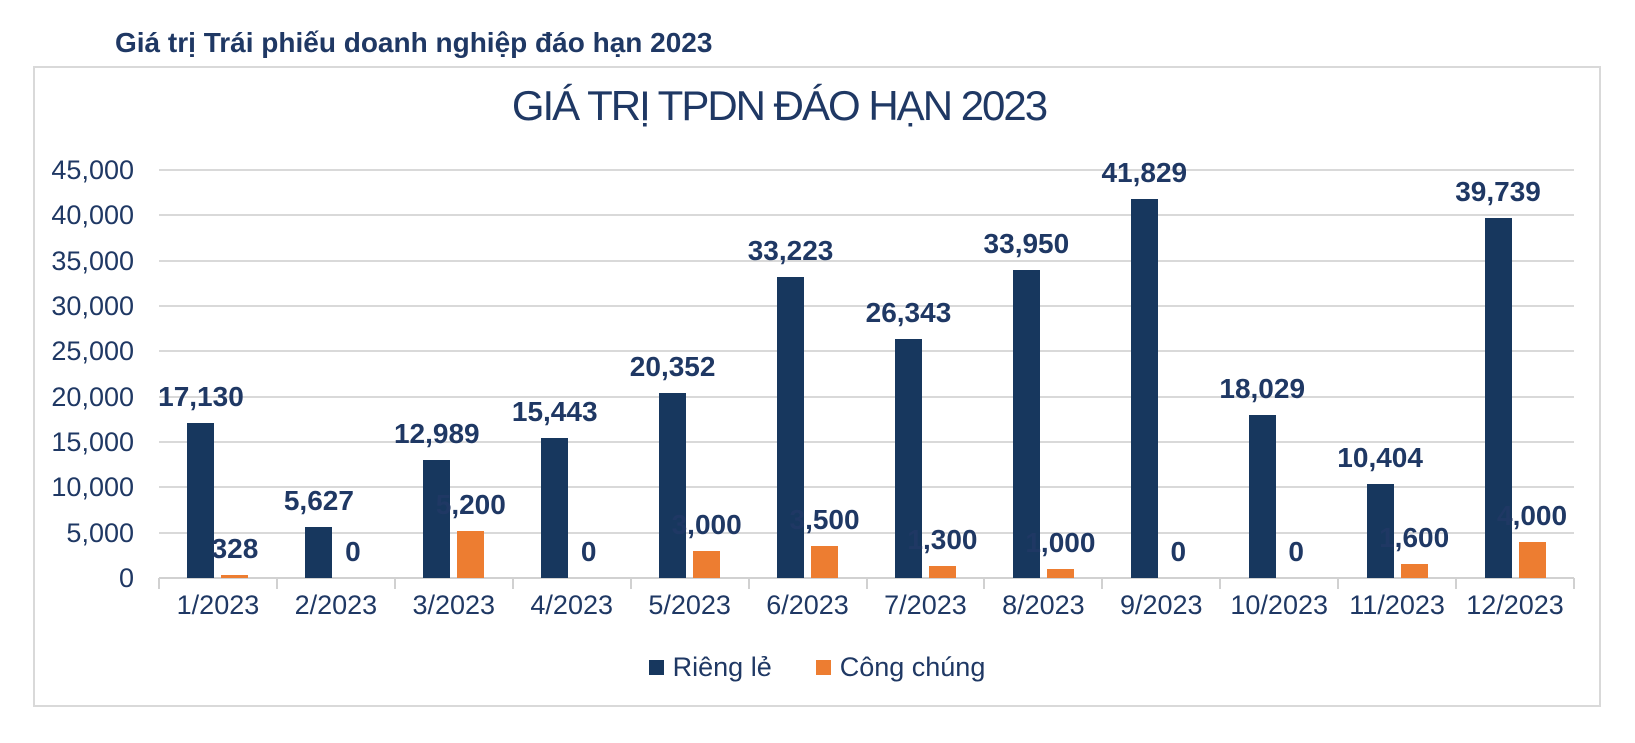  I want to click on chart-legend: Riêng lẻ Công chúng, so click(817, 667).